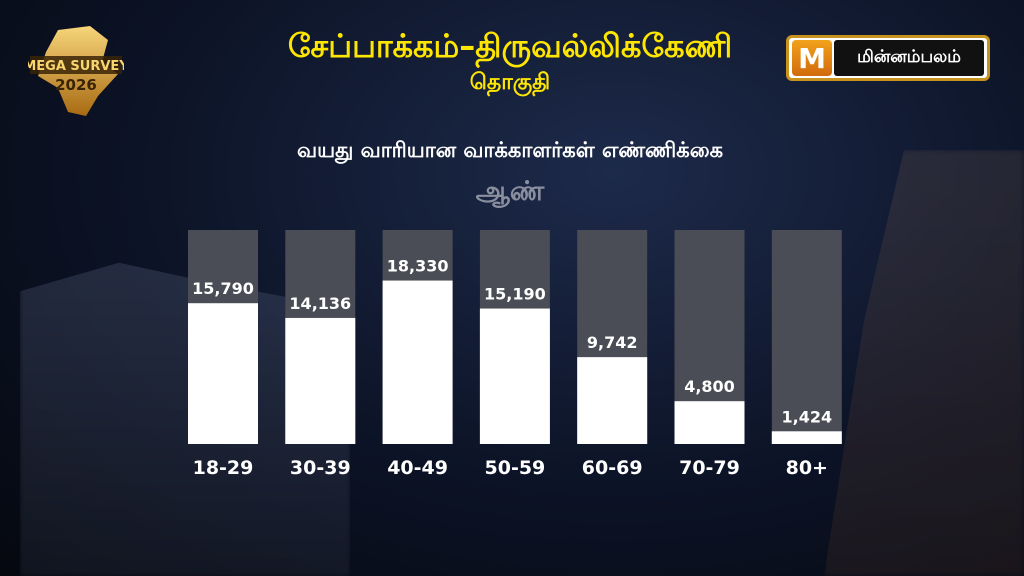  I want to click on value-label-40-49: 18,330, so click(418, 266).